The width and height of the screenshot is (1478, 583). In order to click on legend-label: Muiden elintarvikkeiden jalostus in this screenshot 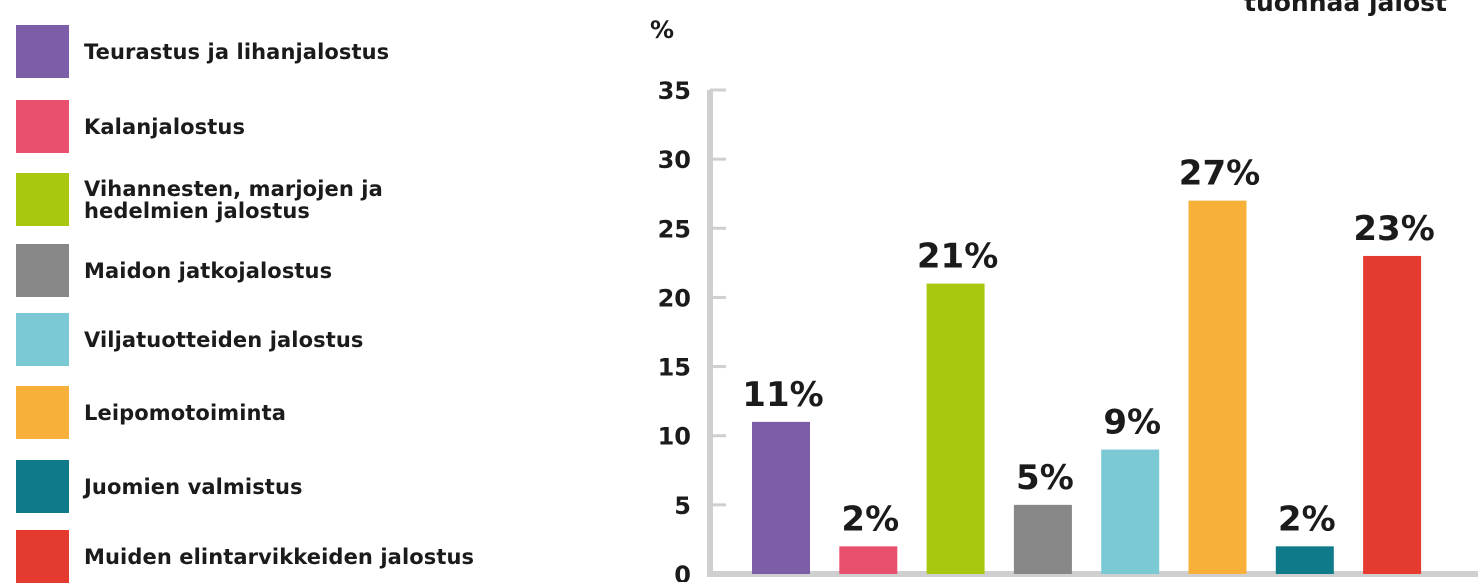, I will do `click(279, 556)`.